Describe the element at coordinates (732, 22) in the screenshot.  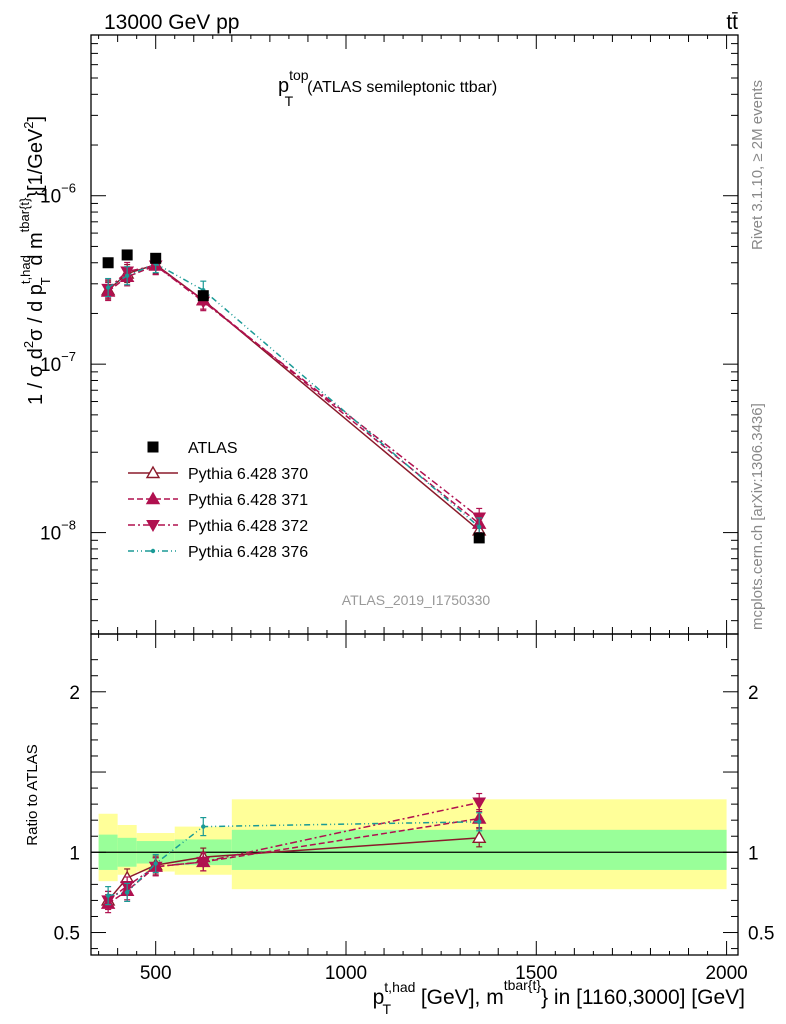
I see `header-process-label: tt̄` at that location.